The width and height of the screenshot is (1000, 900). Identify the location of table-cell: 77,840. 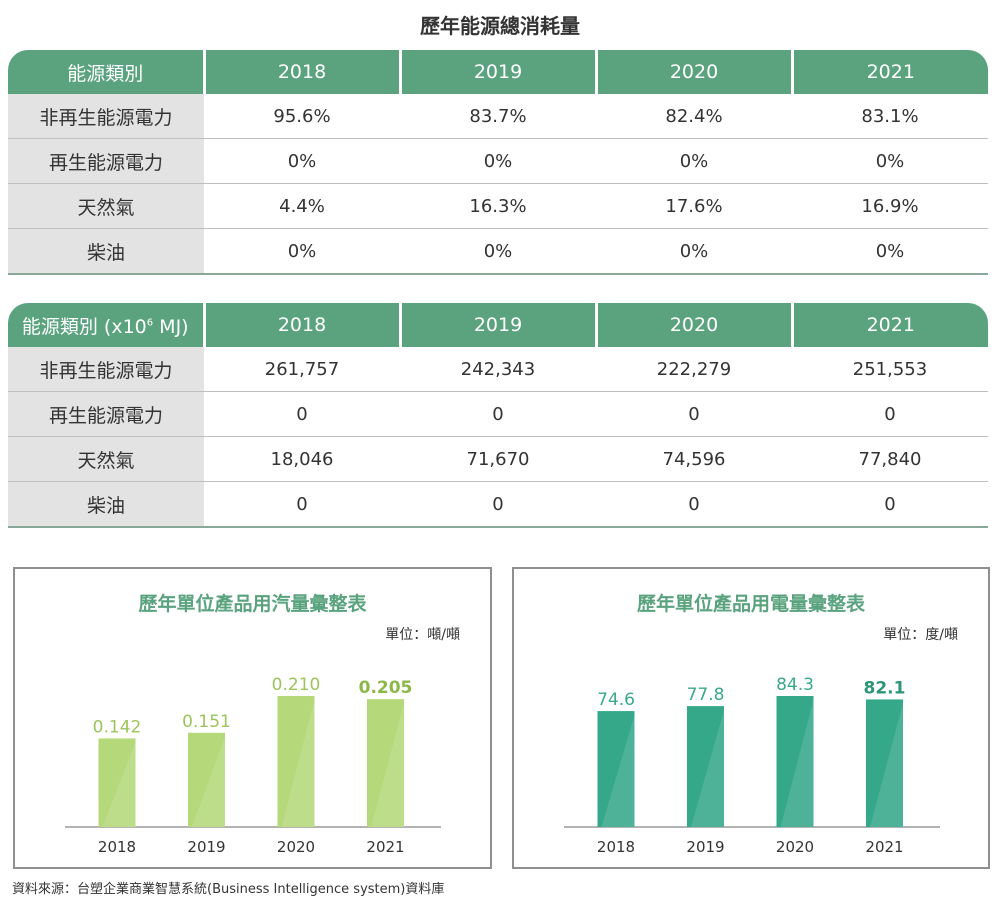
(890, 459).